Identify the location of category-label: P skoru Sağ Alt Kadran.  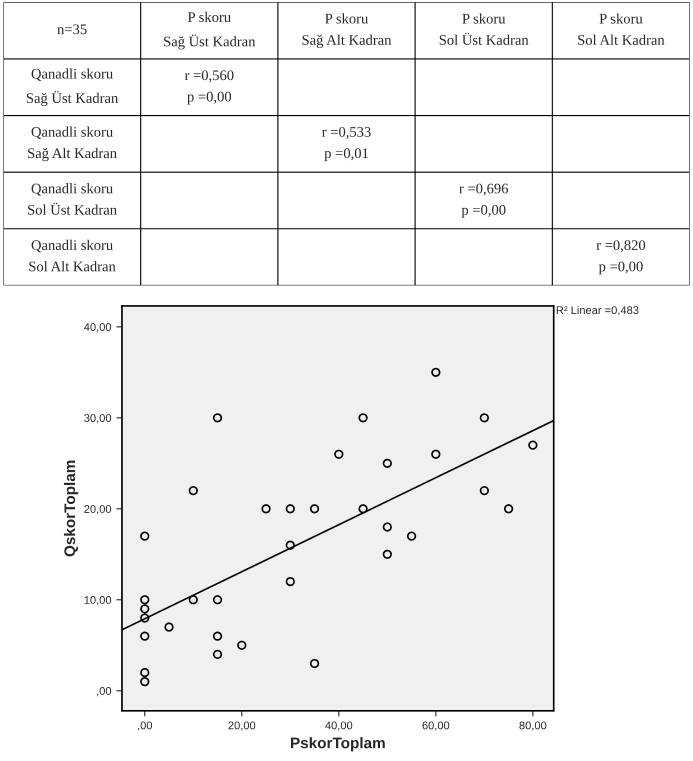
(347, 30).